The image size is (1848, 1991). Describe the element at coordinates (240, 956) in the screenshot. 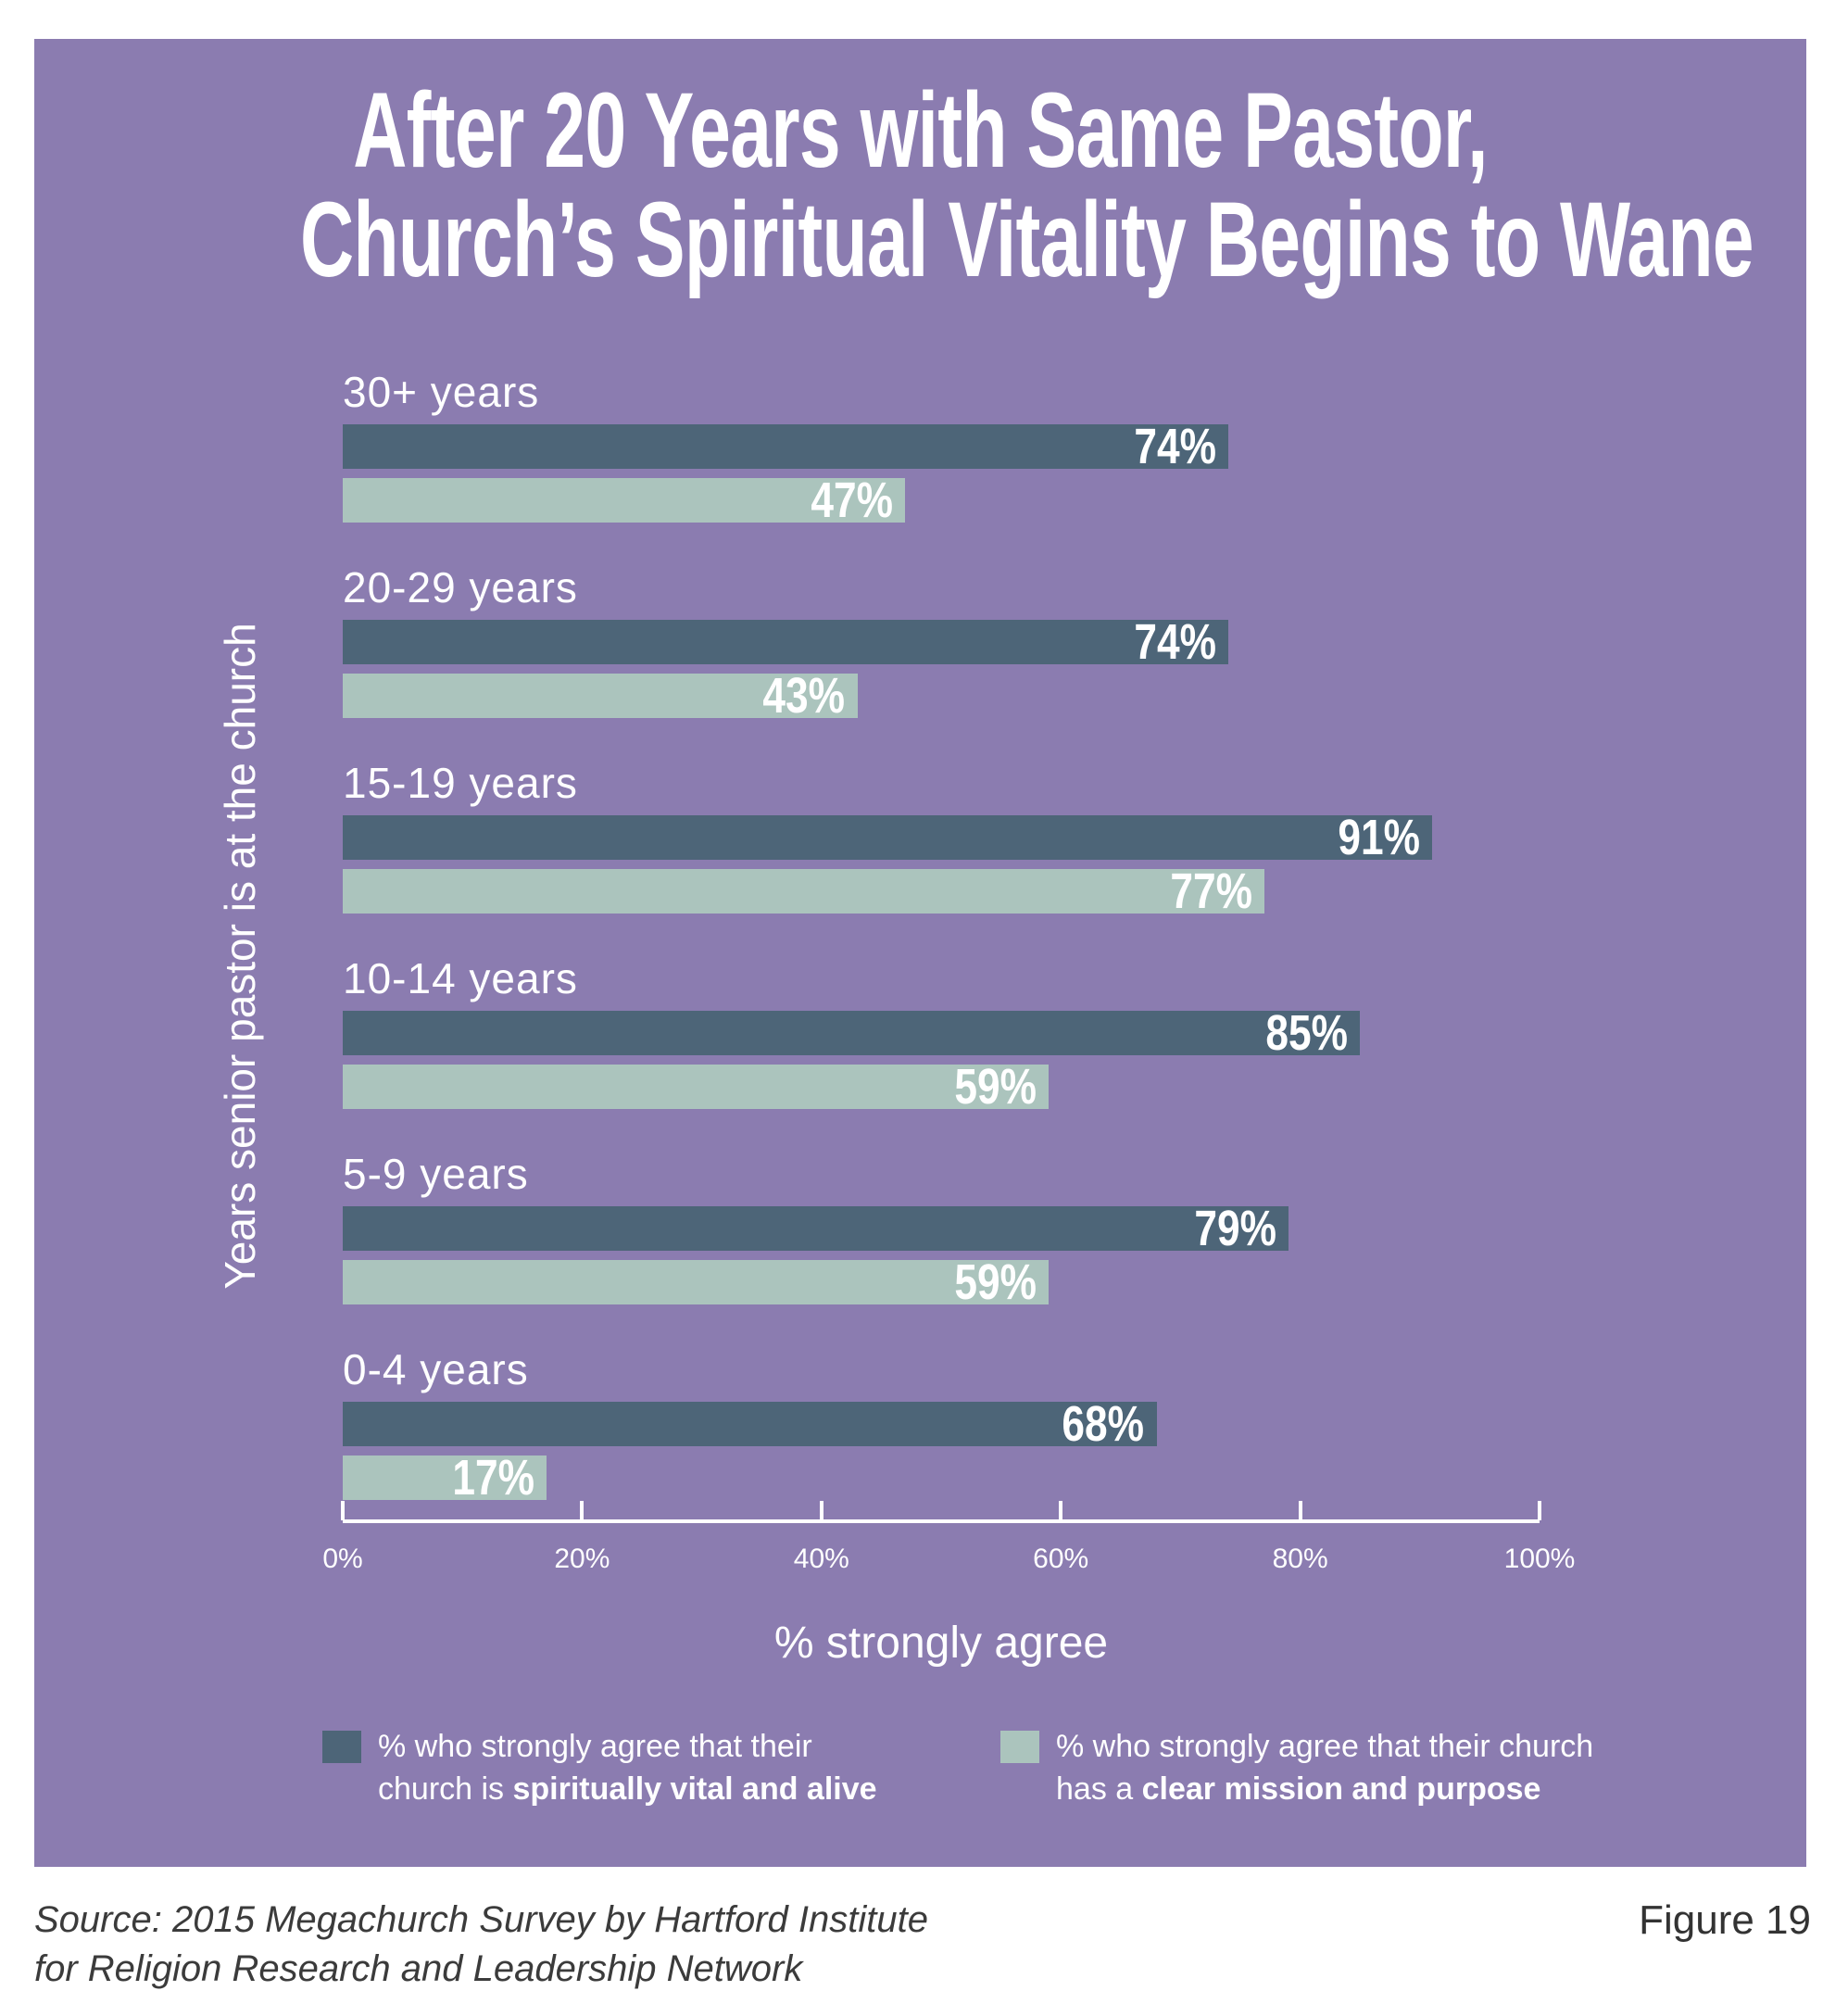

I see `y-axis-label: Years senior pastor is at the church` at that location.